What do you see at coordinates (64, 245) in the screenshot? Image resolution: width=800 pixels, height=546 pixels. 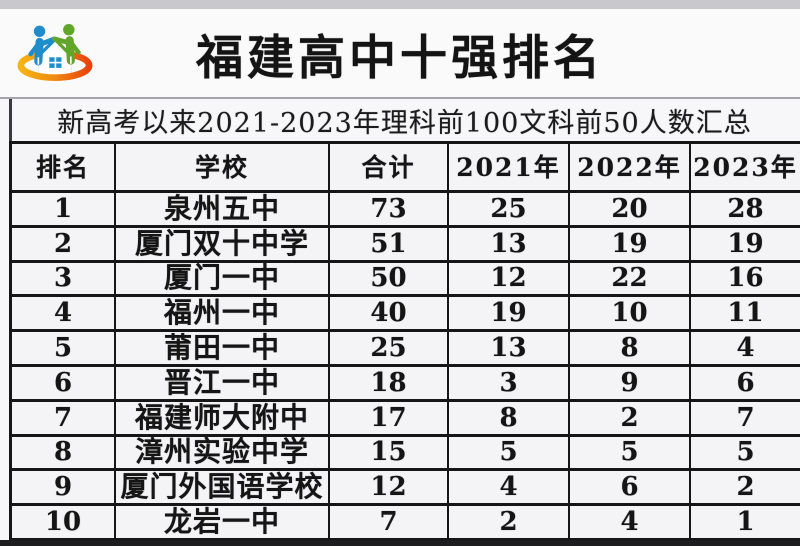 I see `cell-rank-row2: 2` at bounding box center [64, 245].